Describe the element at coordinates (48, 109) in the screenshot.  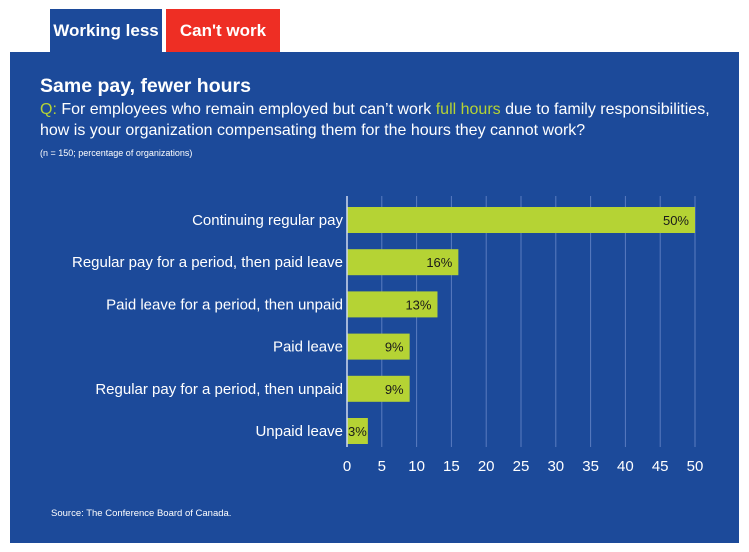
I see `question-prefix: Q:` at that location.